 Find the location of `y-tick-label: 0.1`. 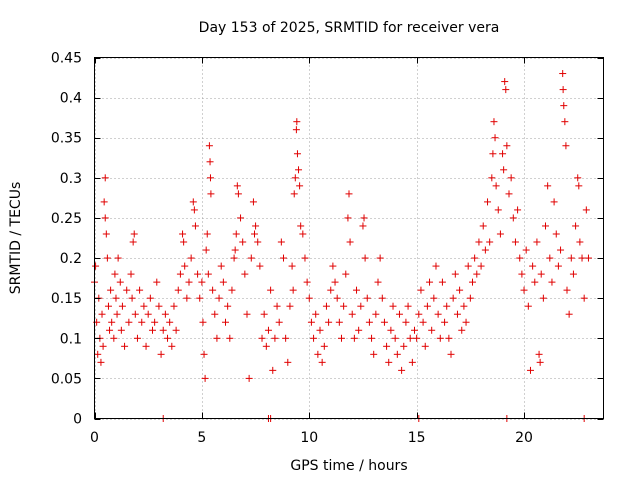

y-tick-label: 0.1 is located at coordinates (71, 339).